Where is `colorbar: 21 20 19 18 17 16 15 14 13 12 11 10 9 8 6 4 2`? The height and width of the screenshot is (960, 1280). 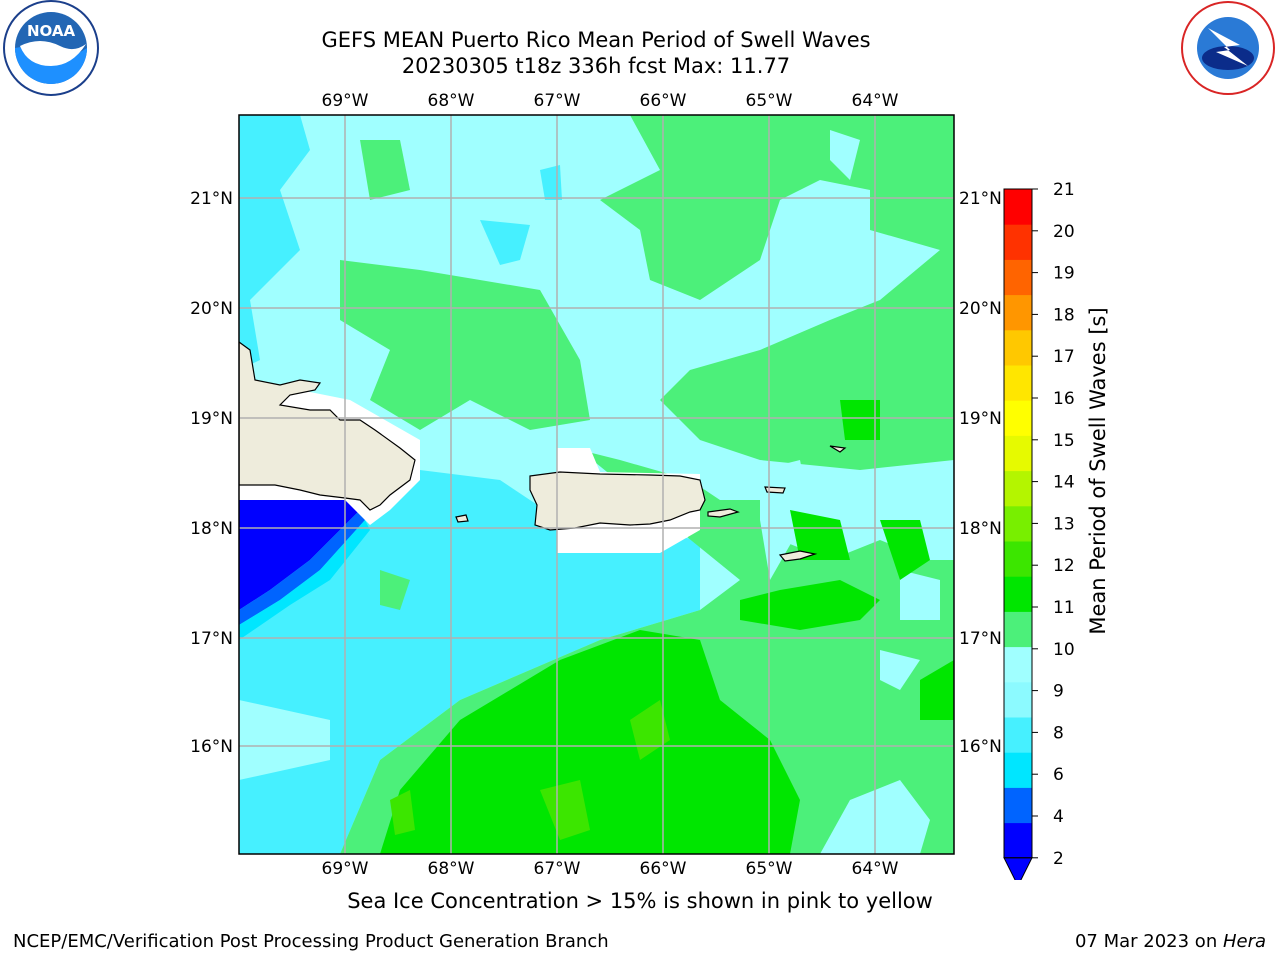 colorbar: 21 20 19 18 17 16 15 14 13 12 11 10 9 8 6 4 2 is located at coordinates (1039, 530).